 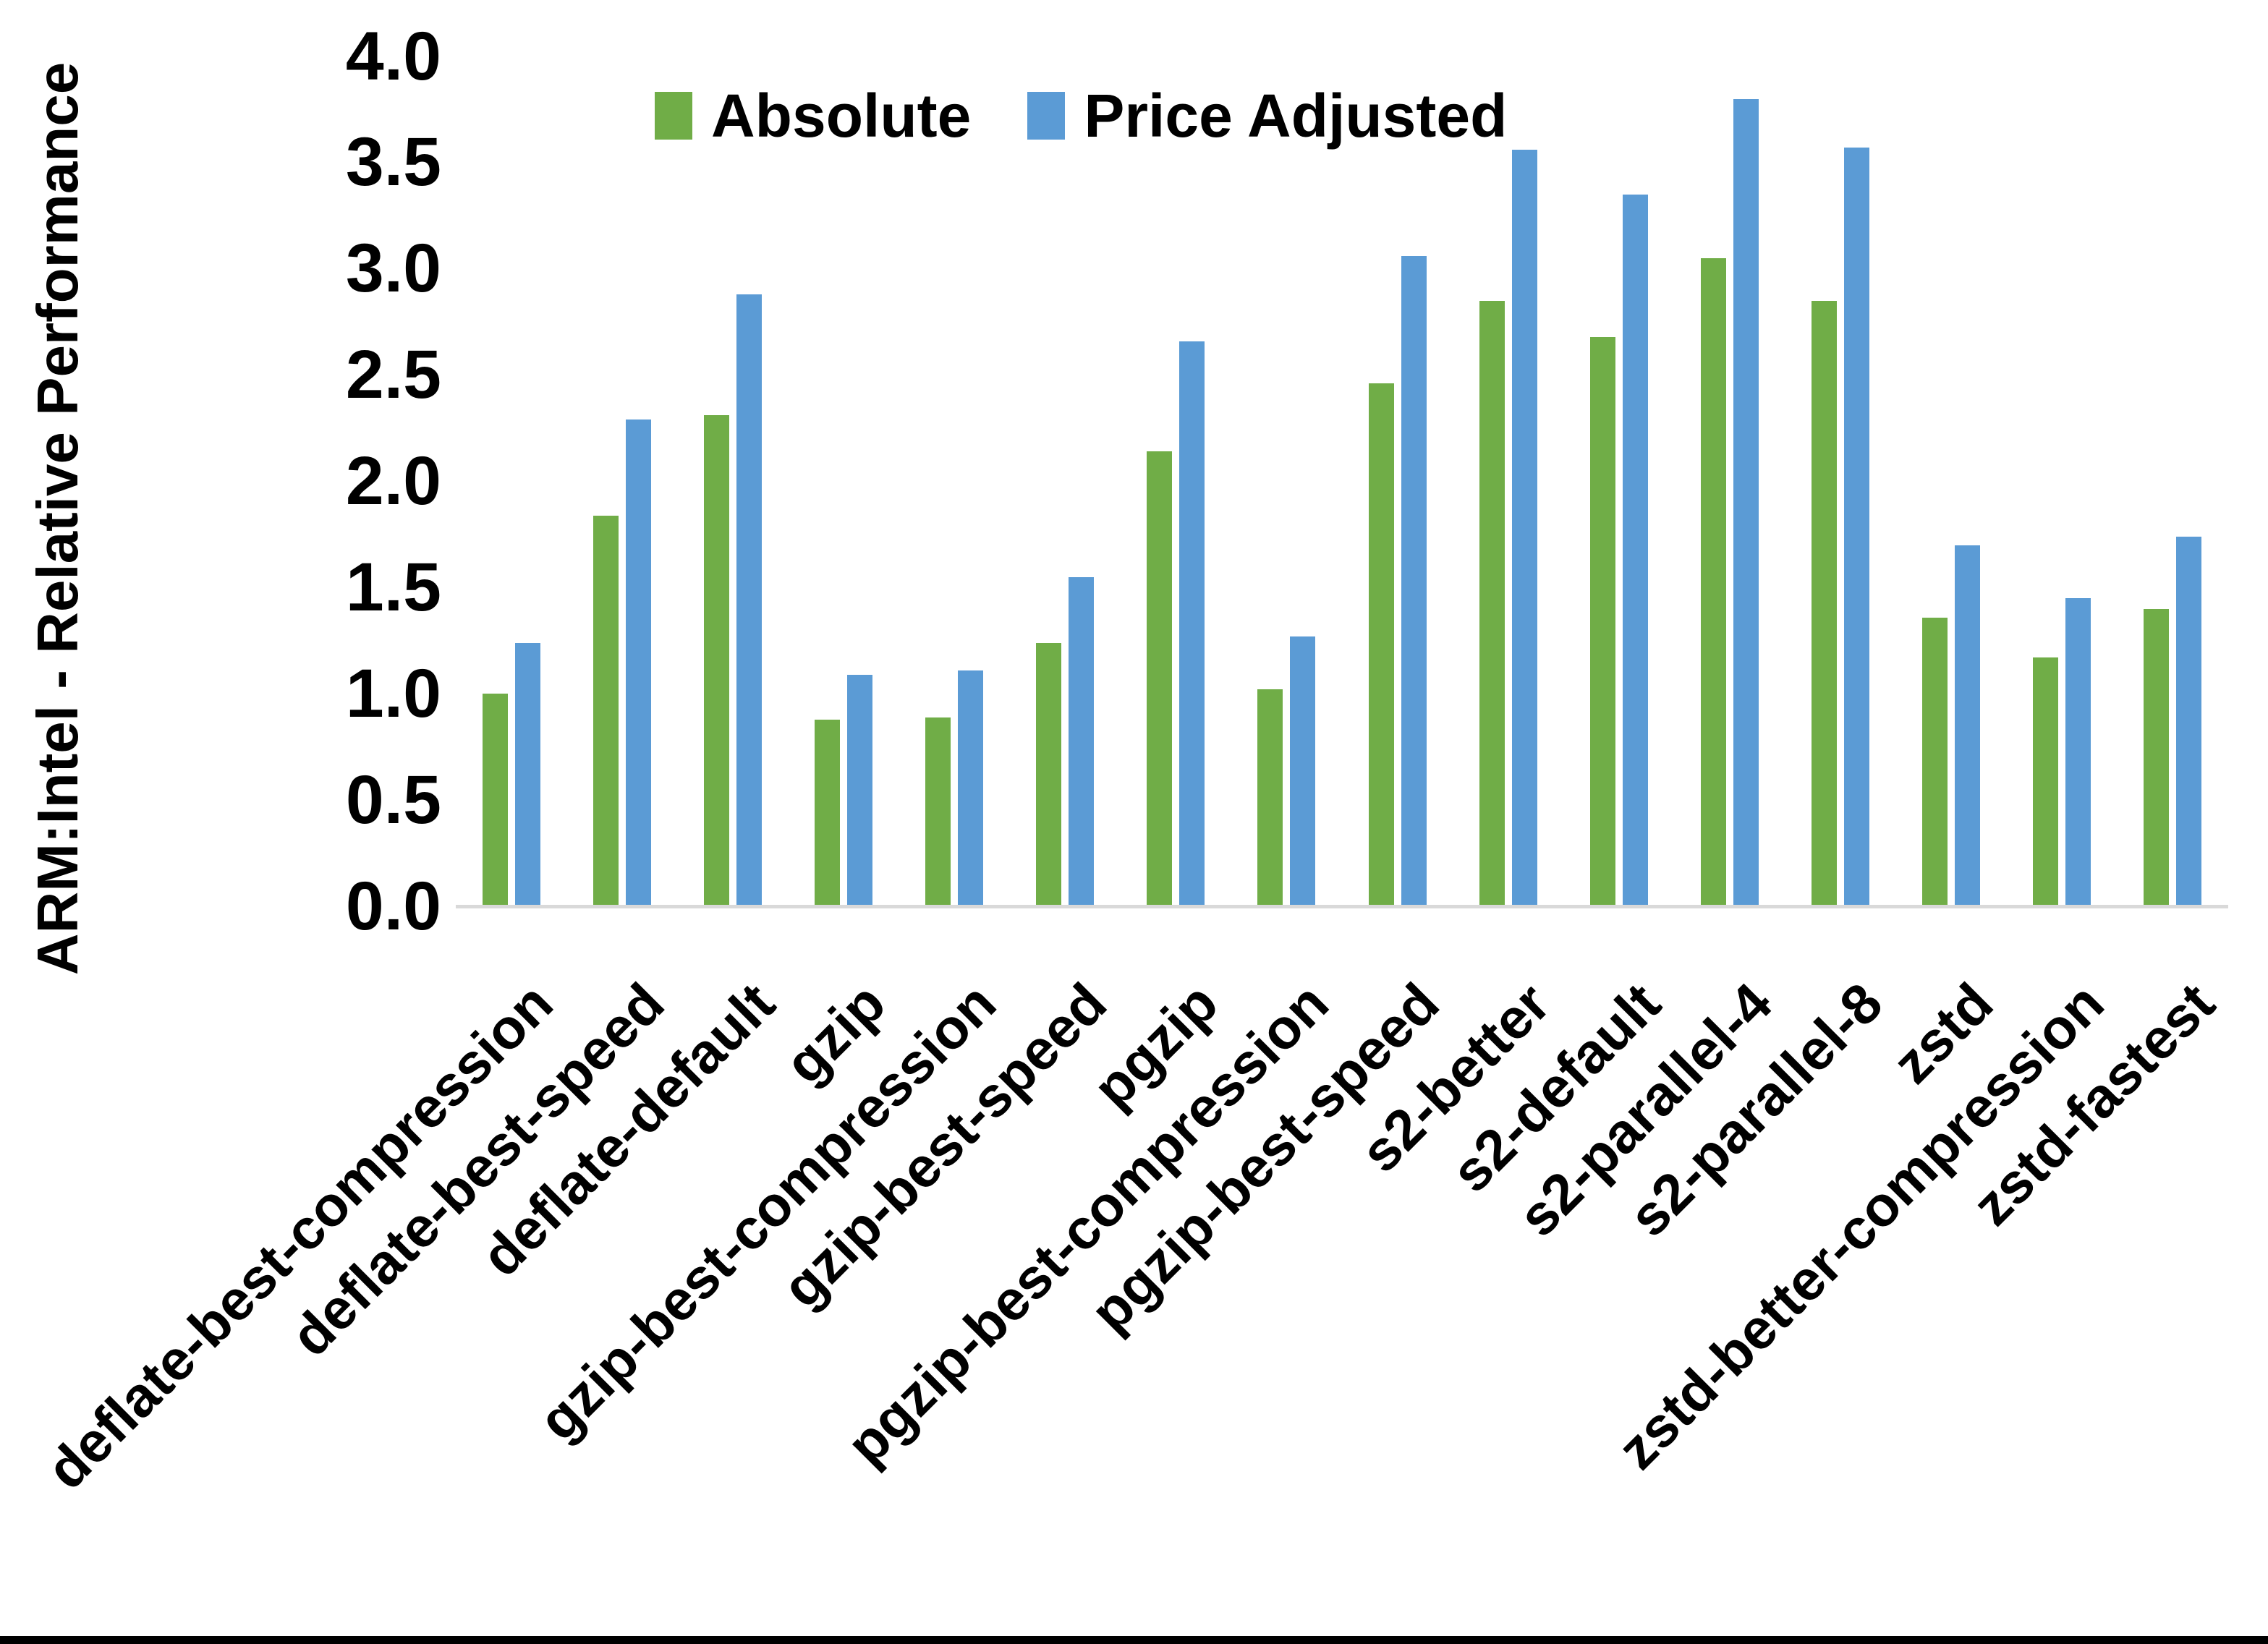 What do you see at coordinates (1968, 725) in the screenshot?
I see `bar-price-adjusted-zstd` at bounding box center [1968, 725].